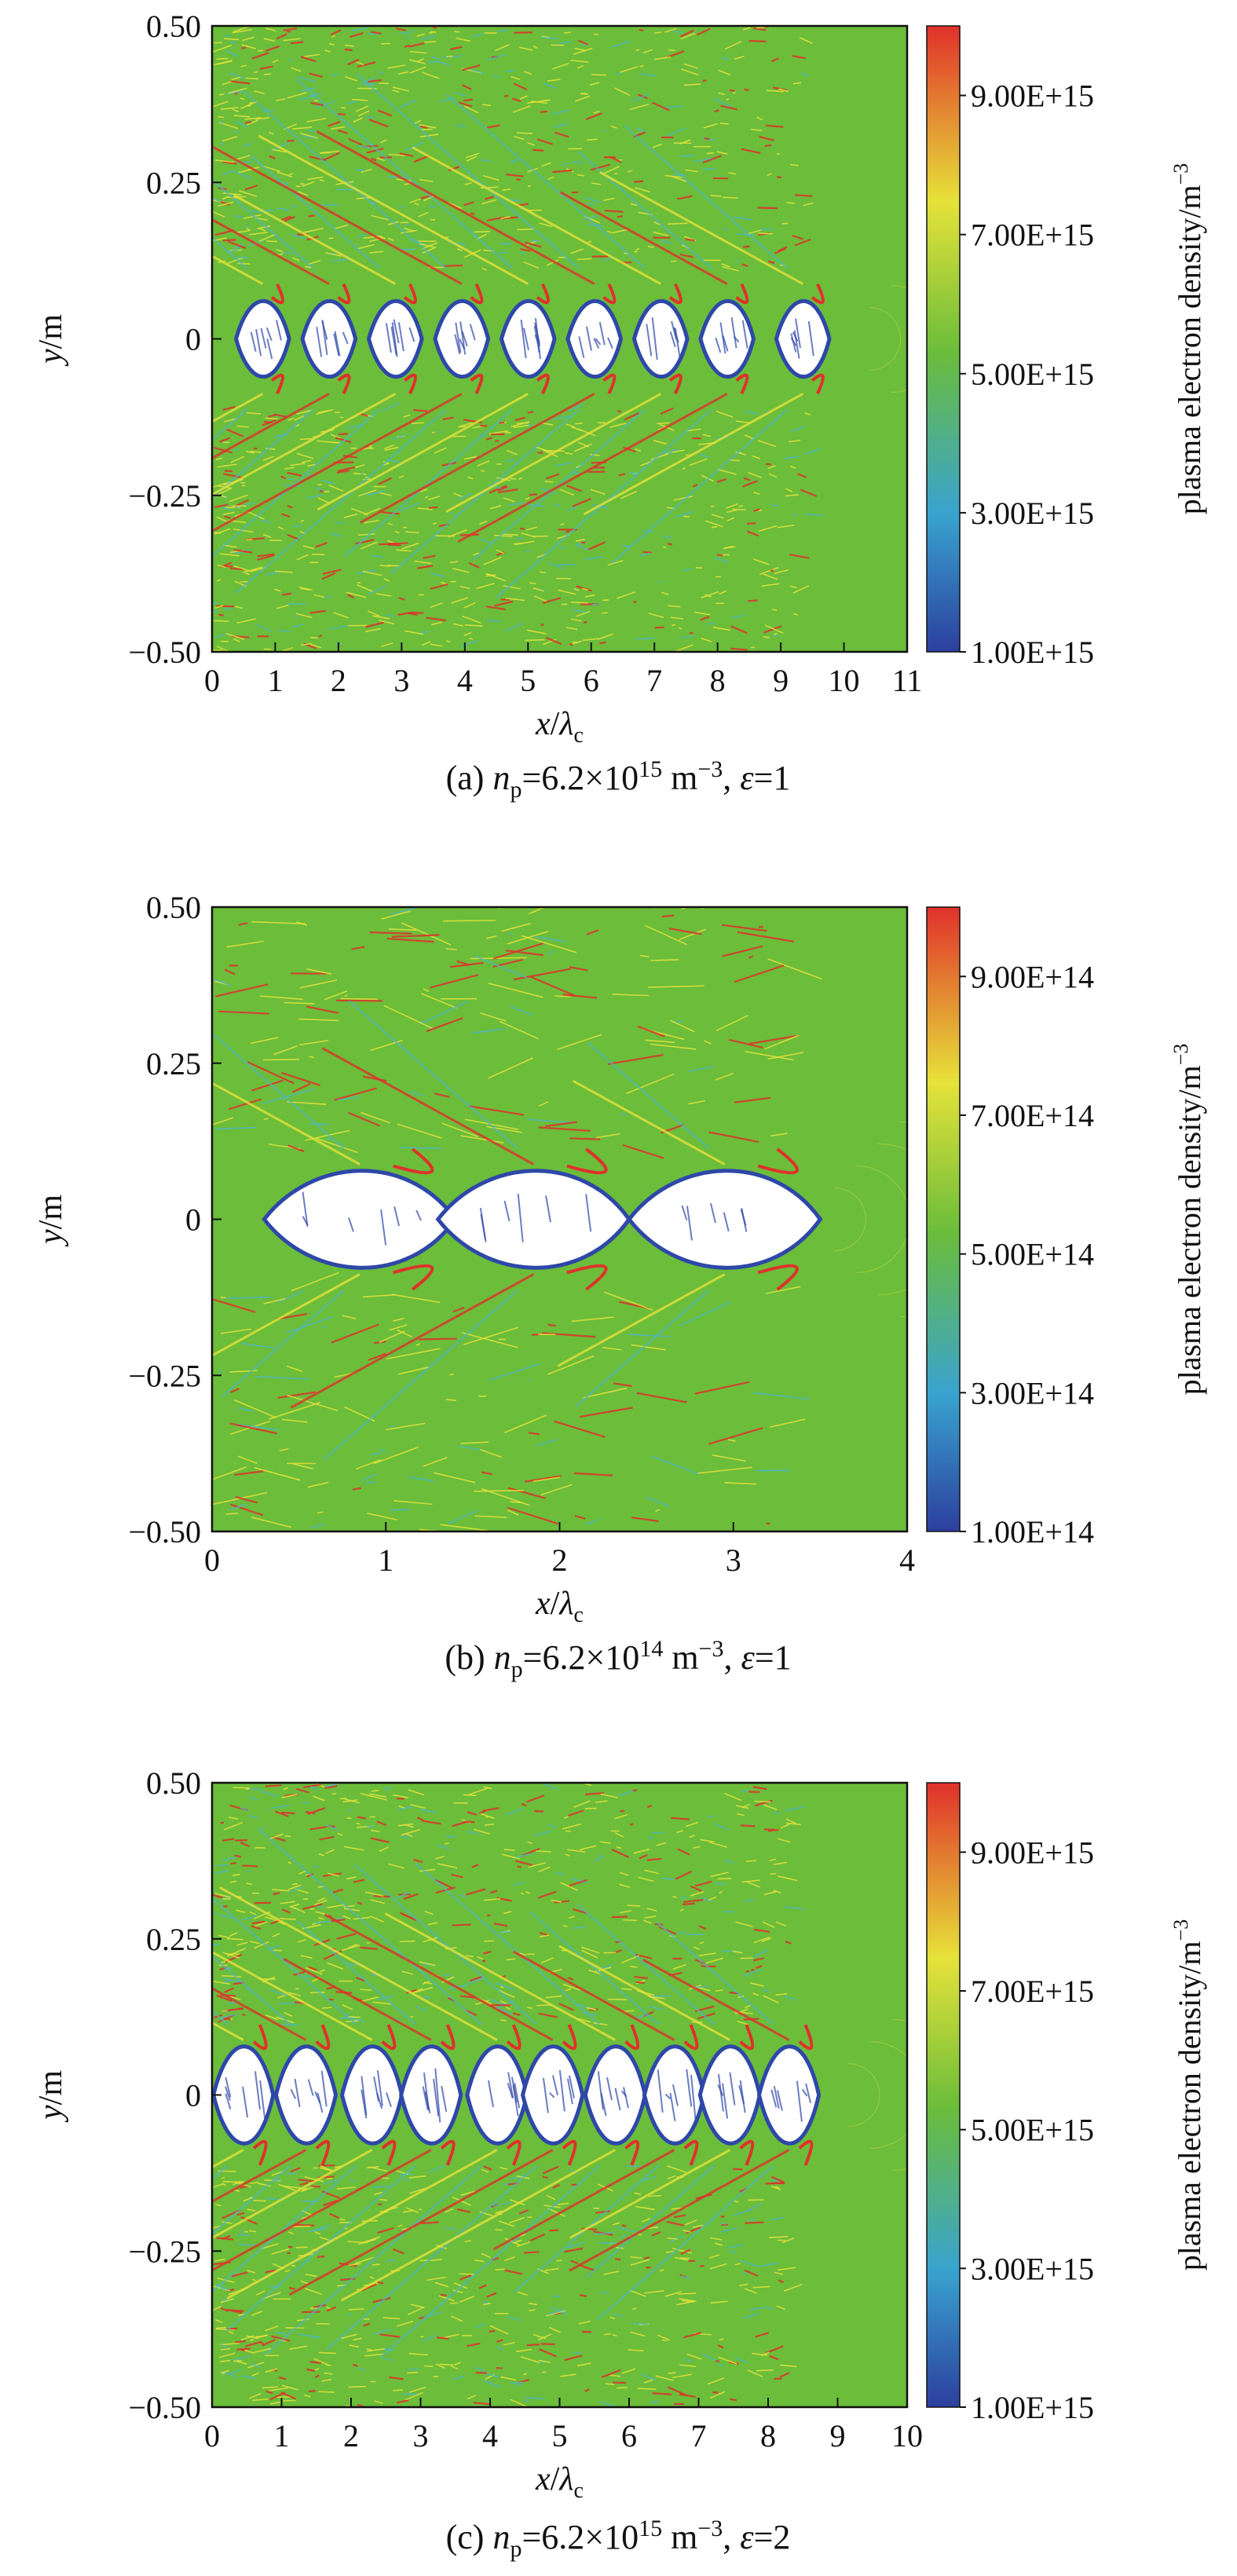 Image resolution: width=1237 pixels, height=2576 pixels. I want to click on plasma-bubble, so click(462, 339).